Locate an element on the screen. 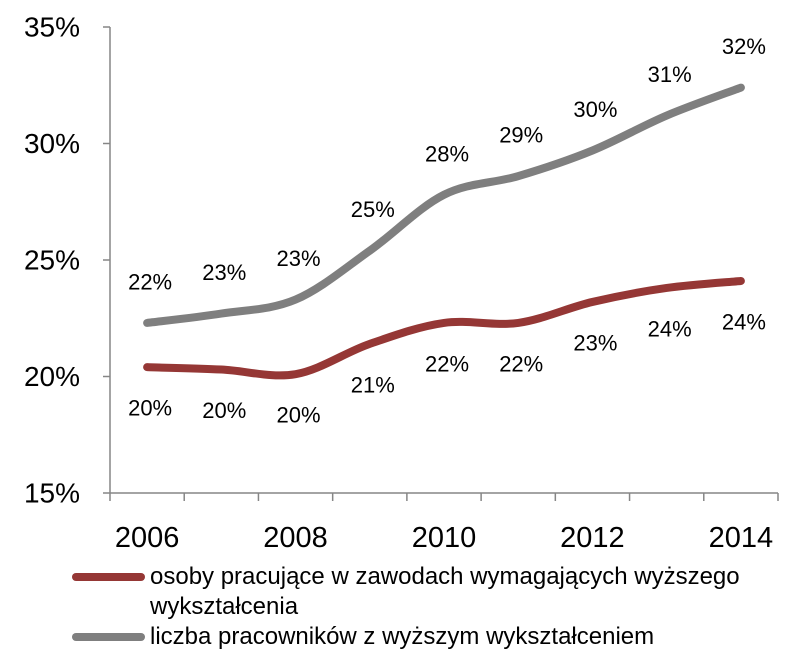  y-tick-label: 35% is located at coordinates (52, 27).